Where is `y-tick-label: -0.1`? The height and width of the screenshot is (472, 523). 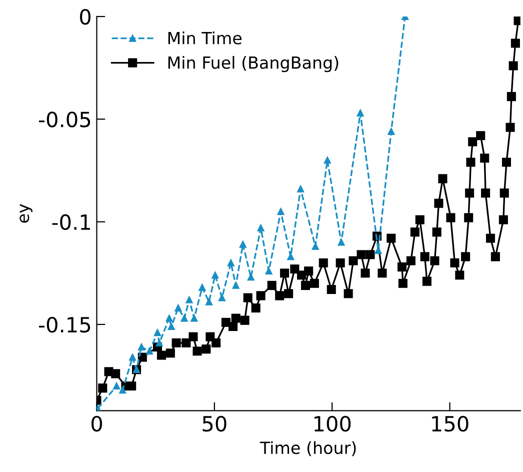 y-tick-label: -0.1 is located at coordinates (71, 222).